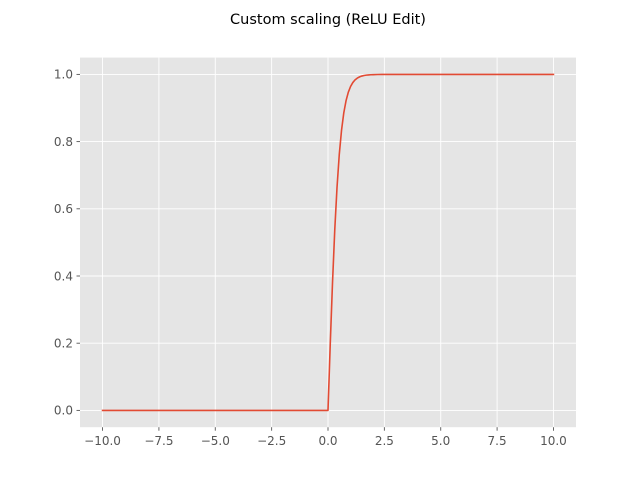  I want to click on x-tick-label: 2.5, so click(384, 441).